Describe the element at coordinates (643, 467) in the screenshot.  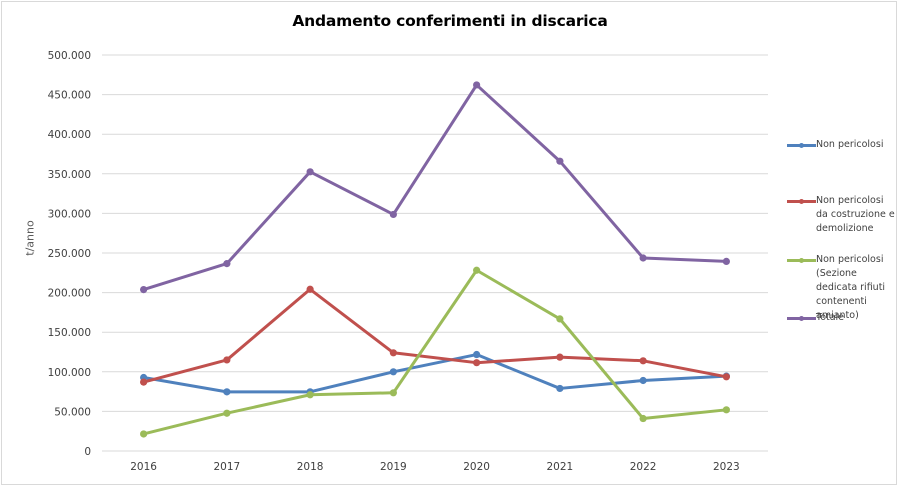
I see `x-tick-label: 2022` at that location.